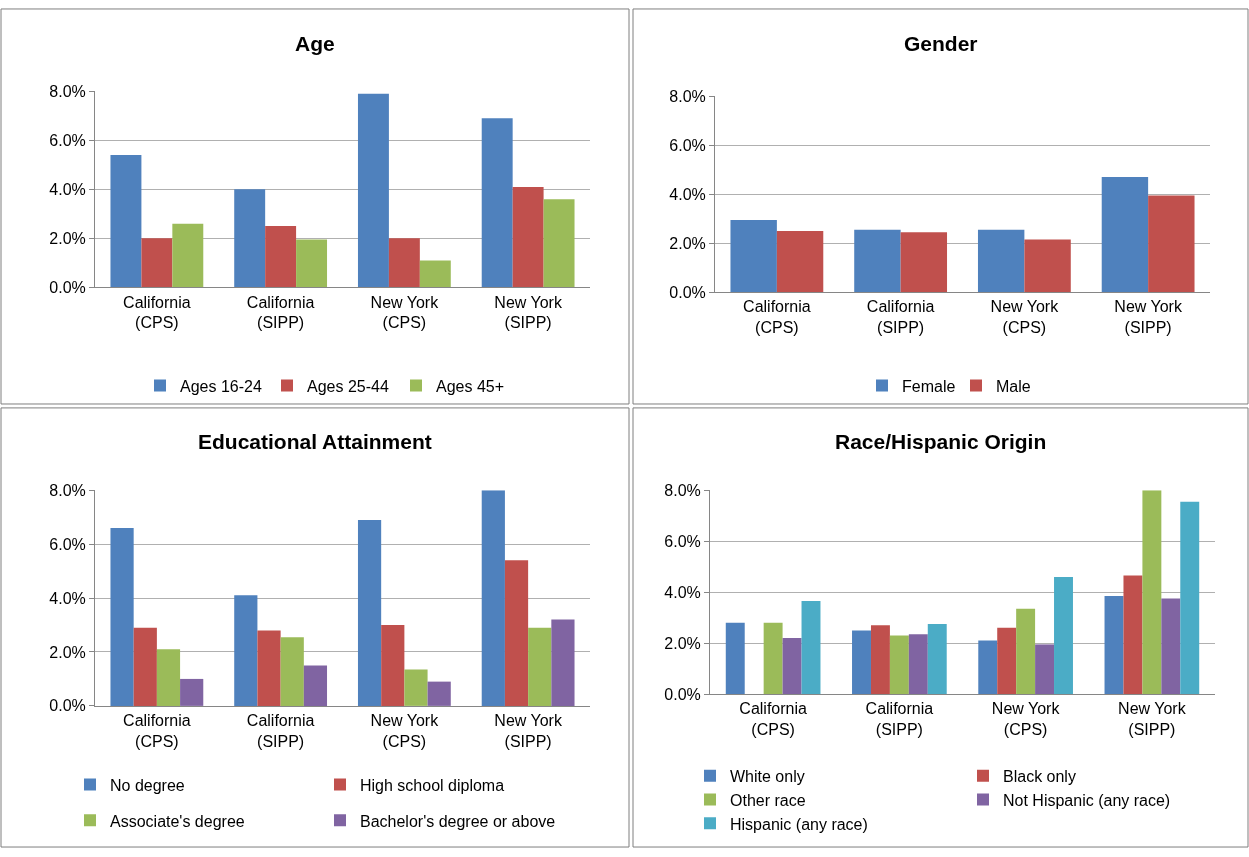 The height and width of the screenshot is (857, 1249). I want to click on legend-label: No degree, so click(147, 785).